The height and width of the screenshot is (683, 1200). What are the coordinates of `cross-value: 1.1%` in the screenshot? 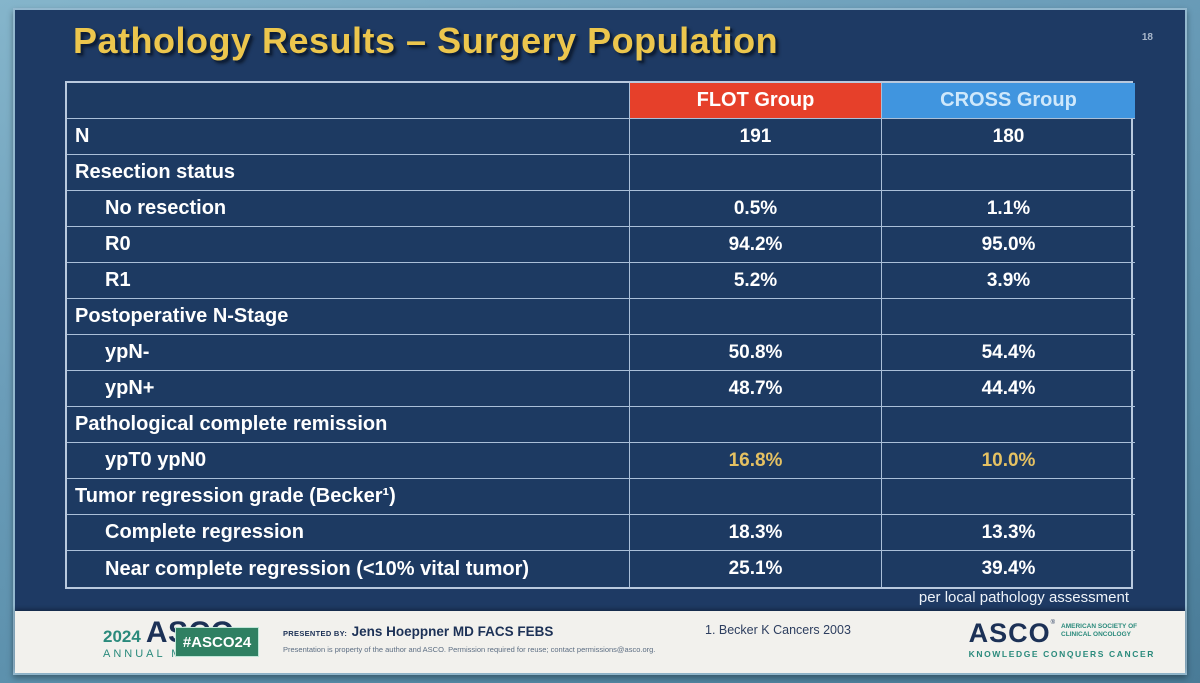 It's located at (1008, 209).